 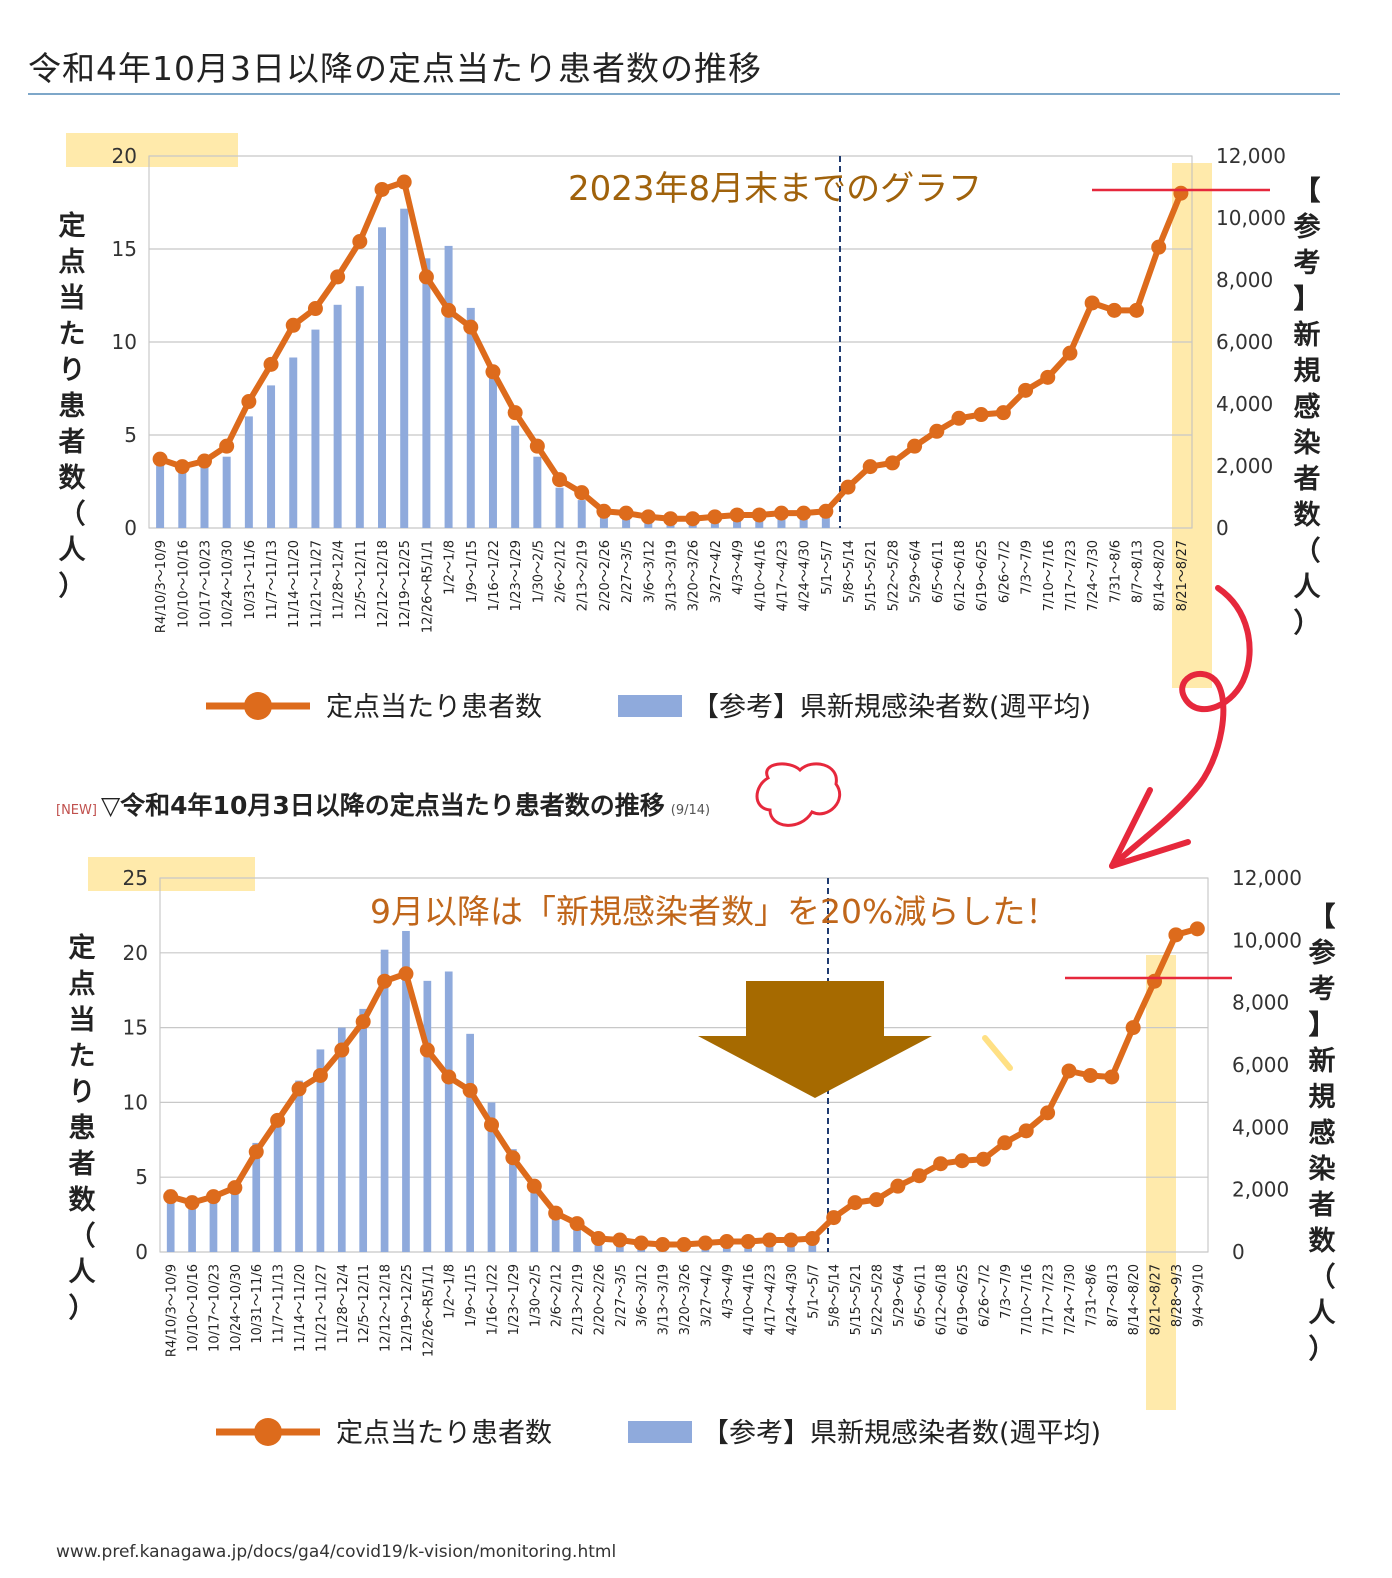 I want to click on y-right-axis-title: 者, so click(x=1307, y=479).